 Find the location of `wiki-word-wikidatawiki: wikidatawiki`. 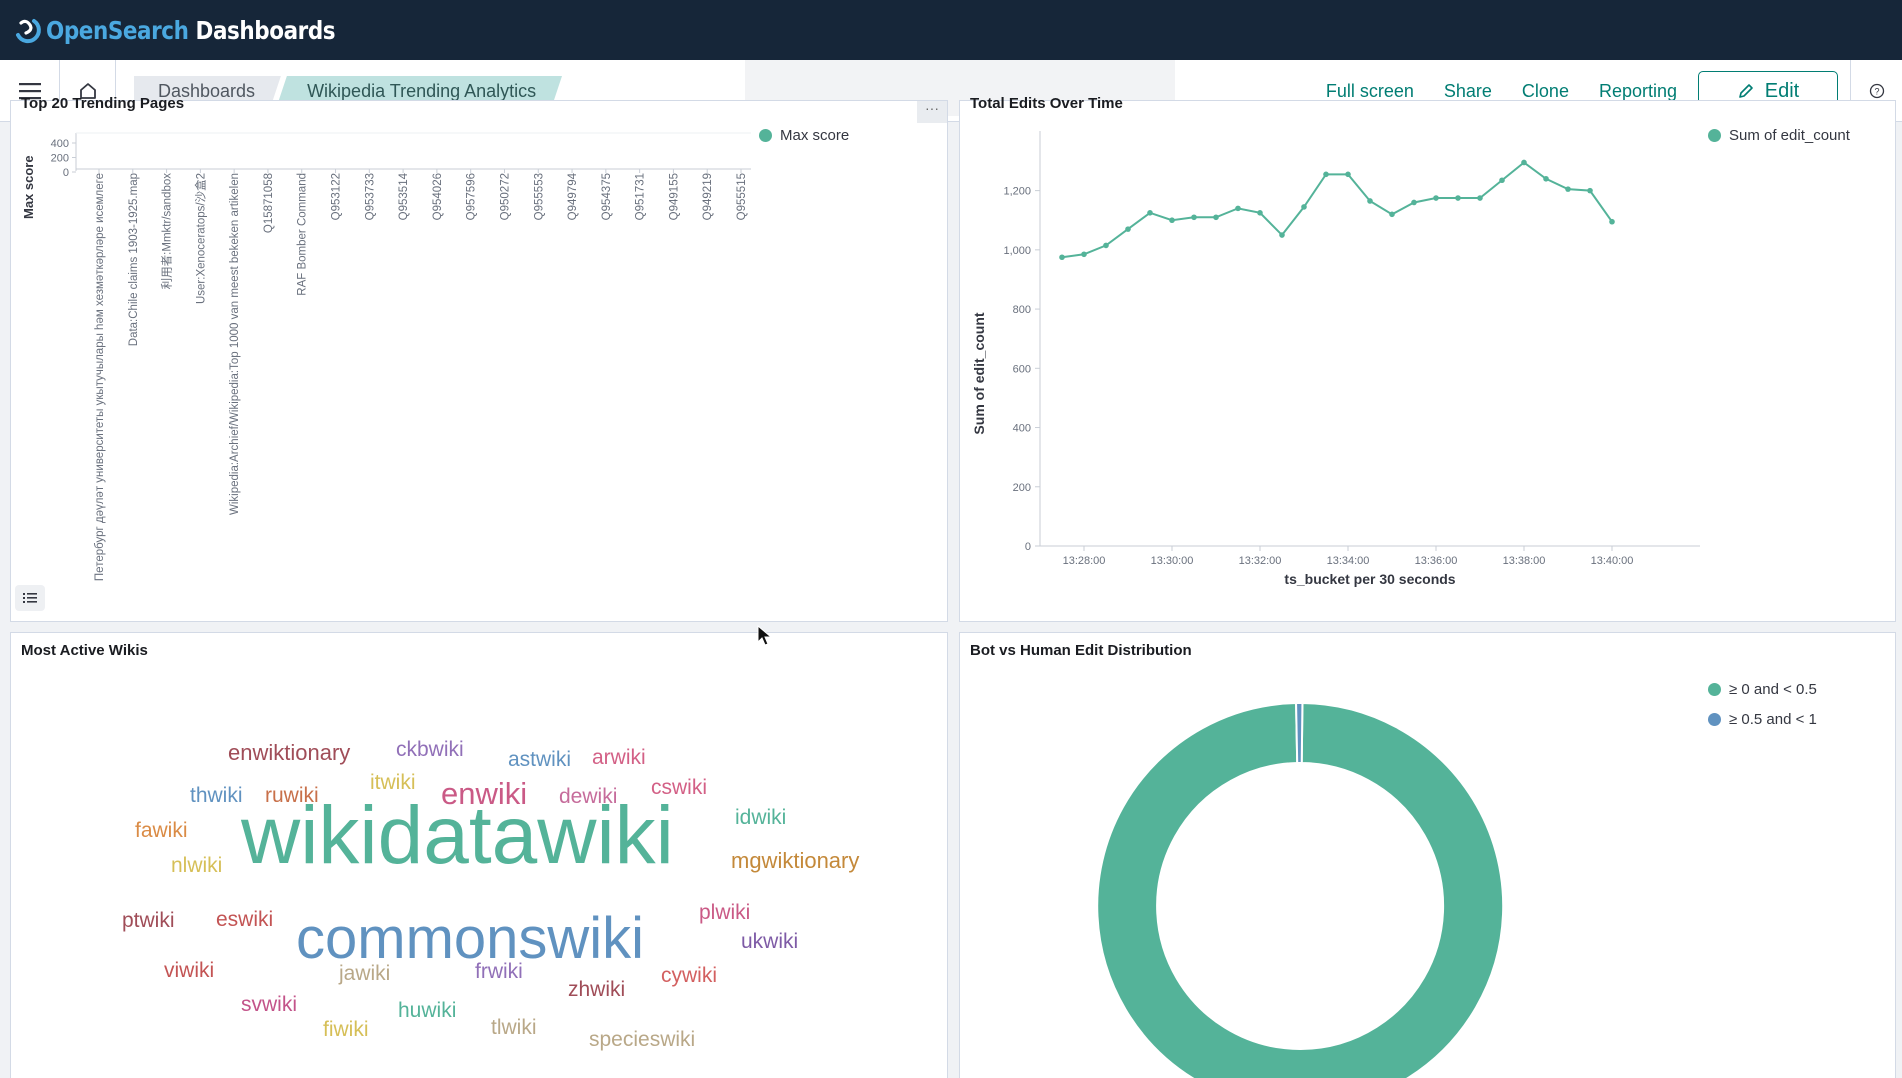

wiki-word-wikidatawiki: wikidatawiki is located at coordinates (457, 835).